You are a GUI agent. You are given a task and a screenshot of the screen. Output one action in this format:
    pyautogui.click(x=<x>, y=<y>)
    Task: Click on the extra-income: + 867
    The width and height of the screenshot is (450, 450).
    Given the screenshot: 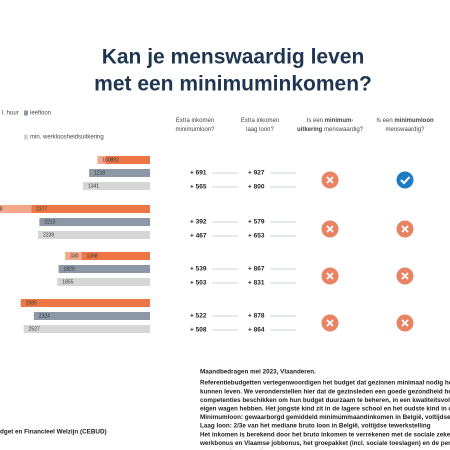 What is the action you would take?
    pyautogui.click(x=256, y=269)
    